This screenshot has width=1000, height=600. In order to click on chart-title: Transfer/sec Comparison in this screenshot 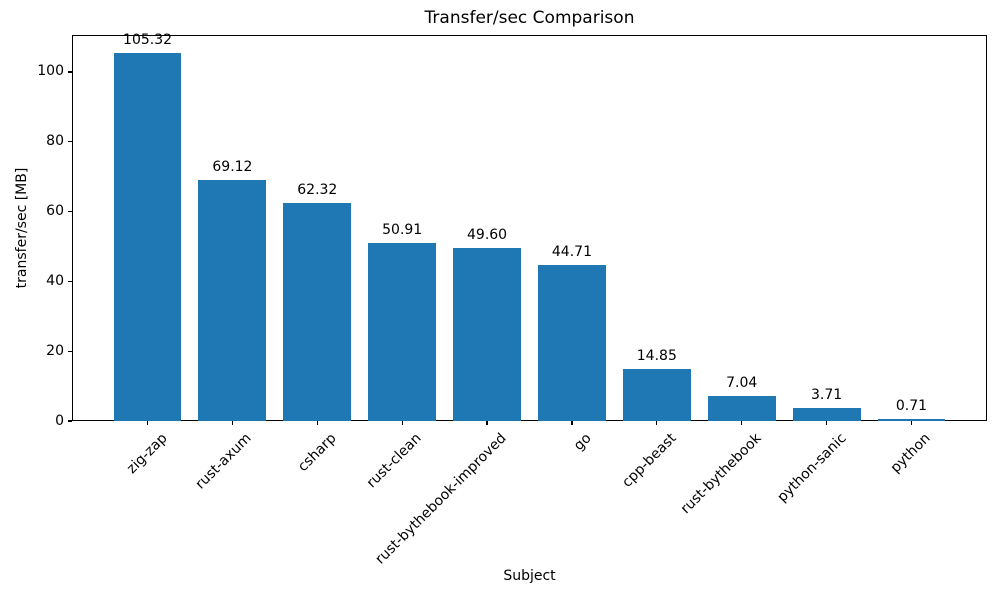, I will do `click(529, 18)`.